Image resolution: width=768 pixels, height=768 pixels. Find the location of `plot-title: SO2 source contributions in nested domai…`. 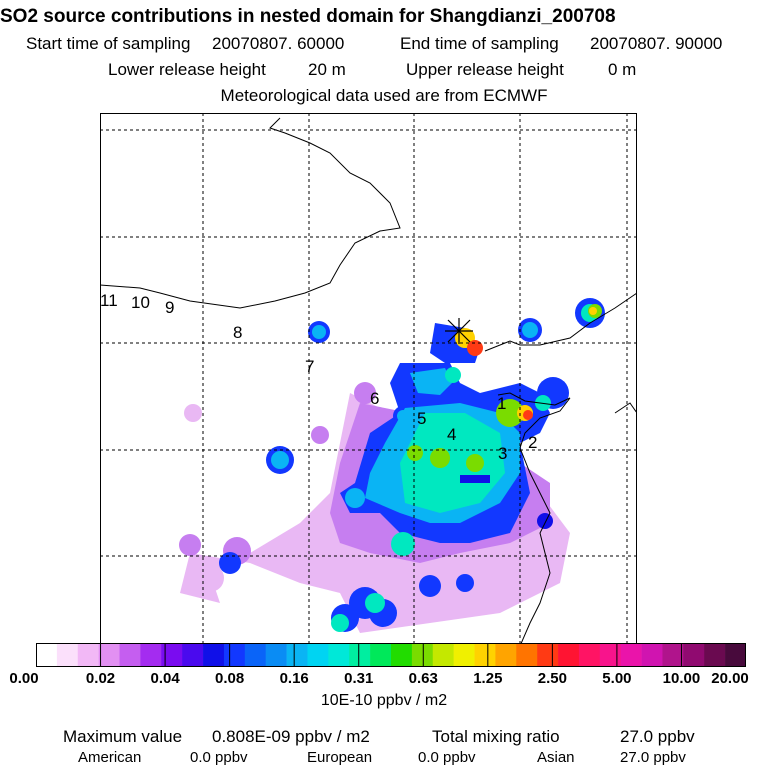

plot-title: SO2 source contributions in nested domai… is located at coordinates (308, 16).